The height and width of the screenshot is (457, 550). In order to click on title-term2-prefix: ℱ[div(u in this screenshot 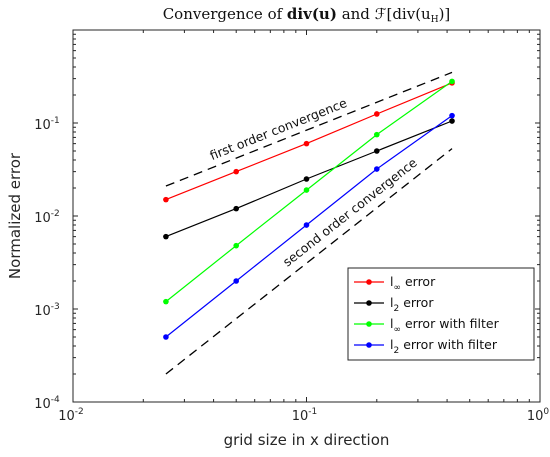, I will do `click(403, 14)`.